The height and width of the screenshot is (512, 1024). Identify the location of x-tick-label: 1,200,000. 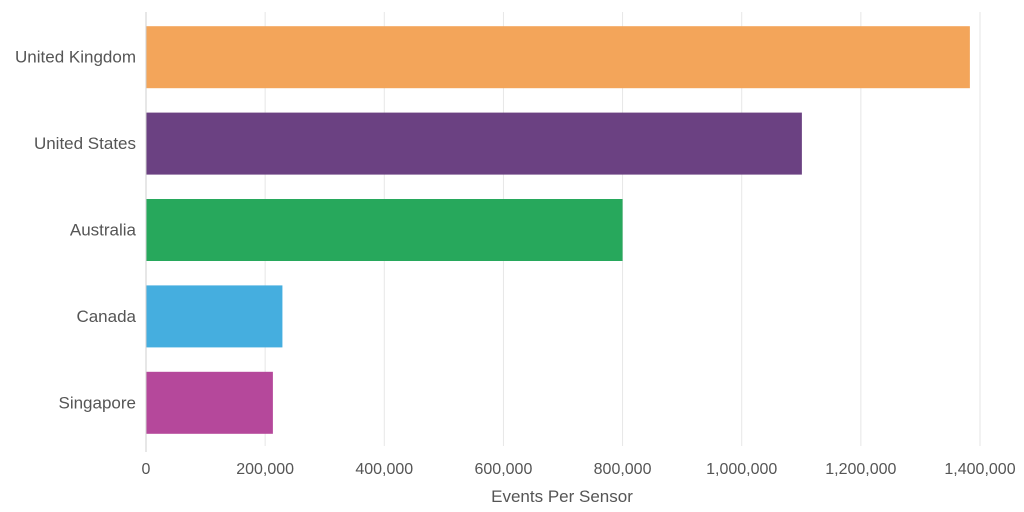
(860, 469).